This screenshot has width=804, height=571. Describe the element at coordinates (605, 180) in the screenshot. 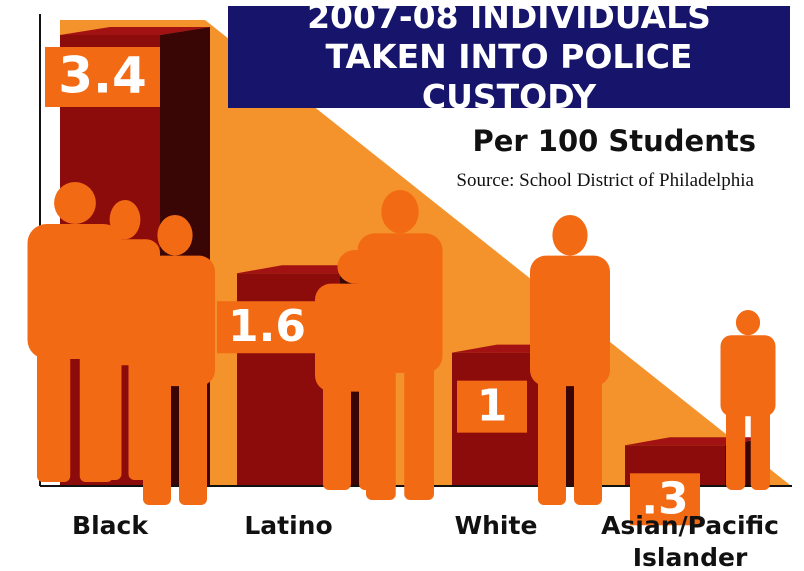

I see `source: Source: School District of Philadelphia` at that location.